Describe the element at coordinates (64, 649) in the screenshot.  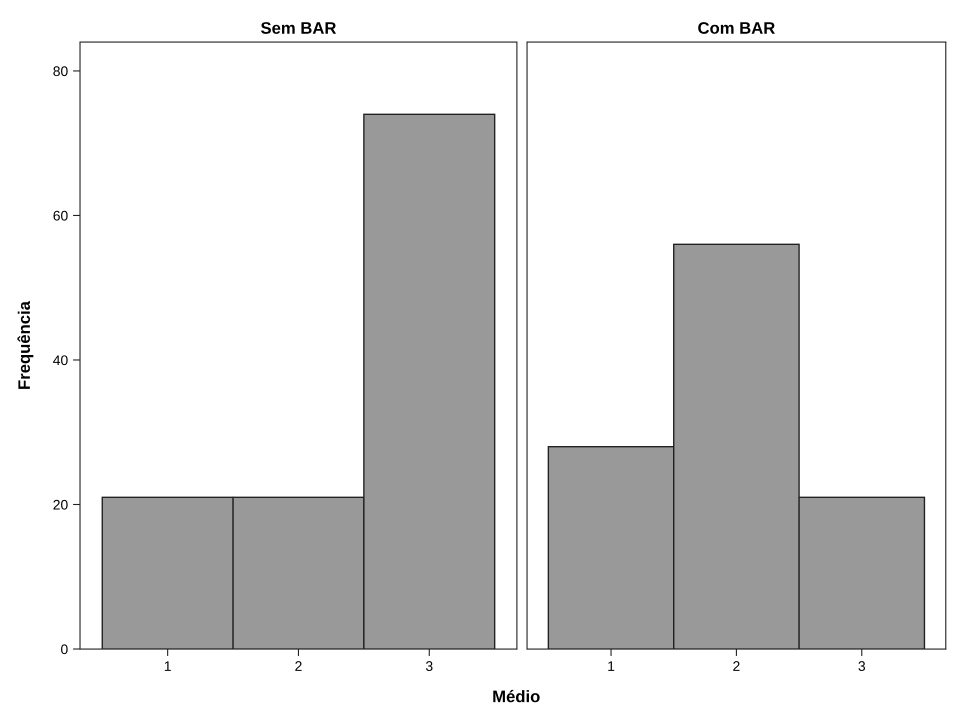
I see `y-tick-label: 0` at that location.